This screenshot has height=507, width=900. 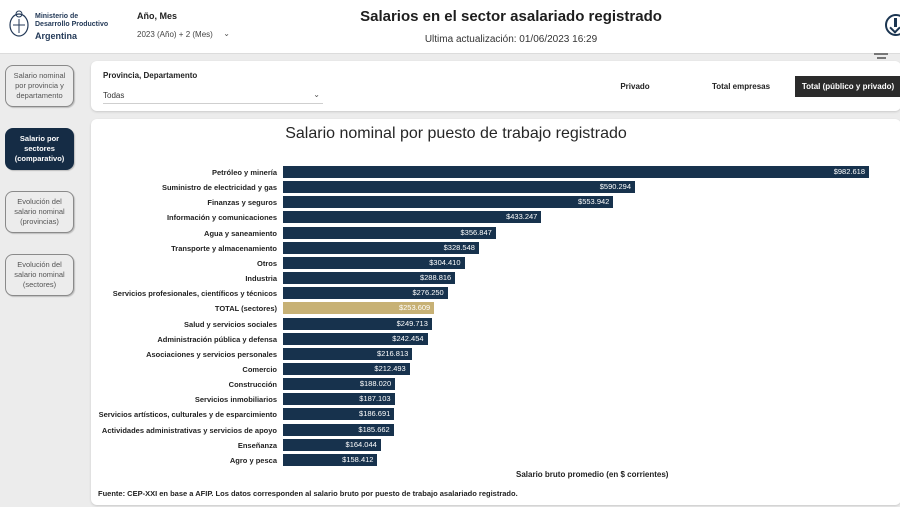 What do you see at coordinates (450, 340) in the screenshot?
I see `bar-row: Administración pública y defensa $242.454` at bounding box center [450, 340].